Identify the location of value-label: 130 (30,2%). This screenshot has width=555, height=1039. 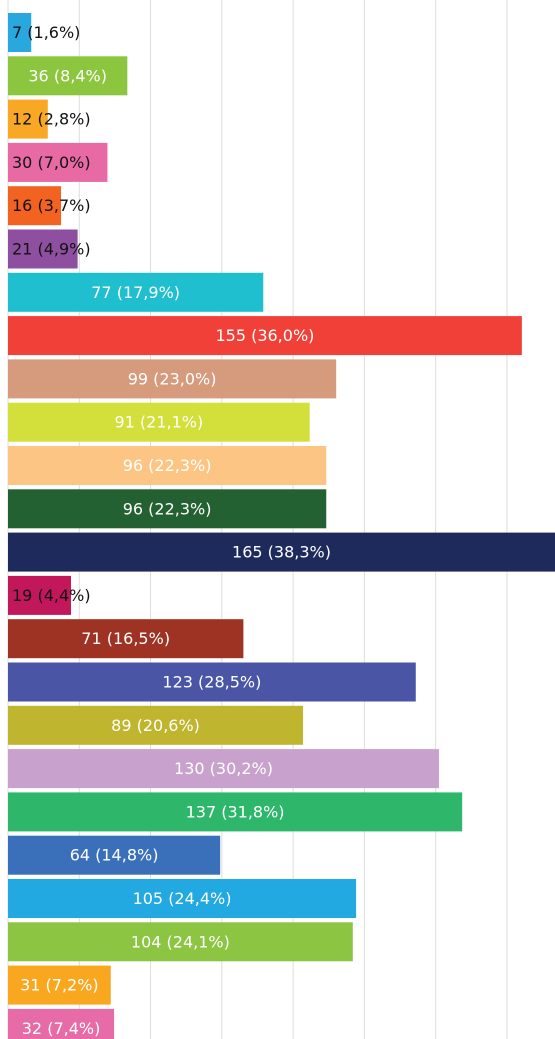
(223, 768).